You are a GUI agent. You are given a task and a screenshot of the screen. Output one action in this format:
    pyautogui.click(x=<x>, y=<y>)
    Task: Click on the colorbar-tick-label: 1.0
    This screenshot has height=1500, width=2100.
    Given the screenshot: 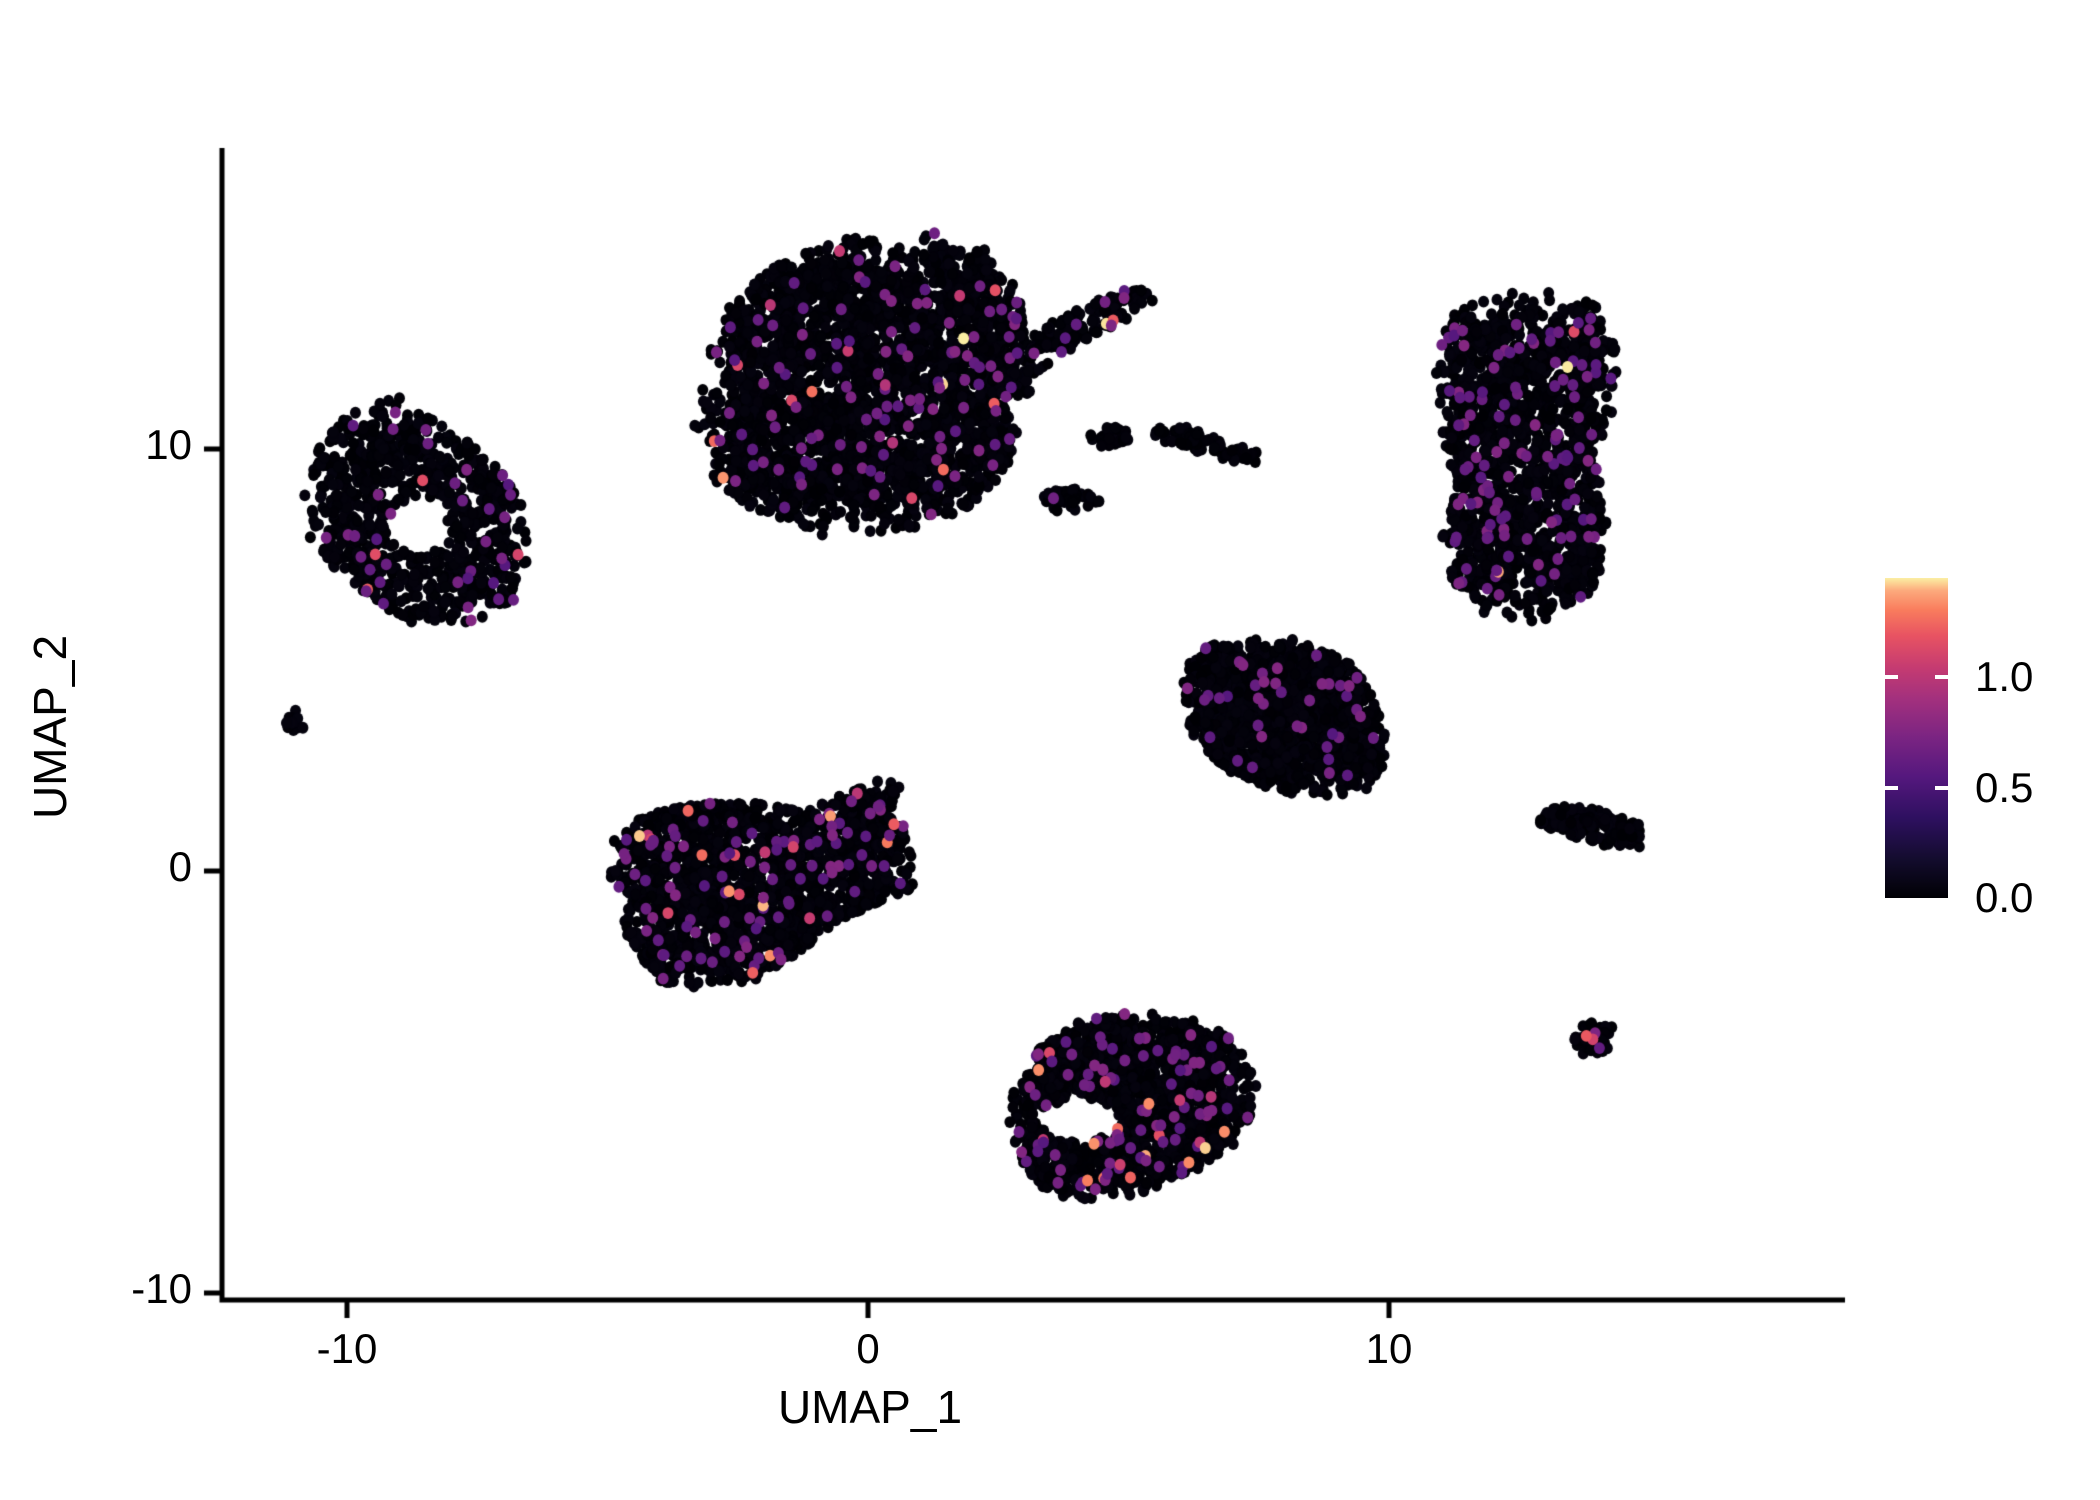 What is the action you would take?
    pyautogui.click(x=2004, y=677)
    